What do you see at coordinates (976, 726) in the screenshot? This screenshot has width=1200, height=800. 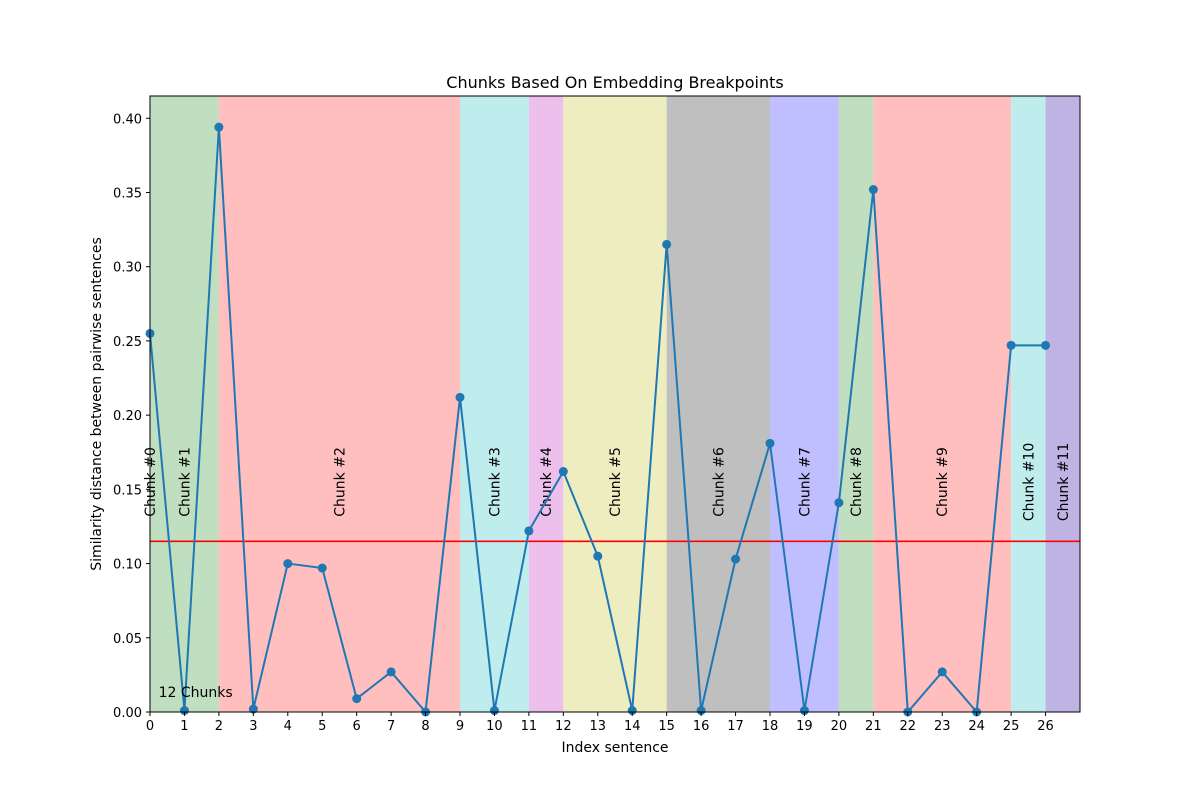 I see `x-tick-label: 24` at bounding box center [976, 726].